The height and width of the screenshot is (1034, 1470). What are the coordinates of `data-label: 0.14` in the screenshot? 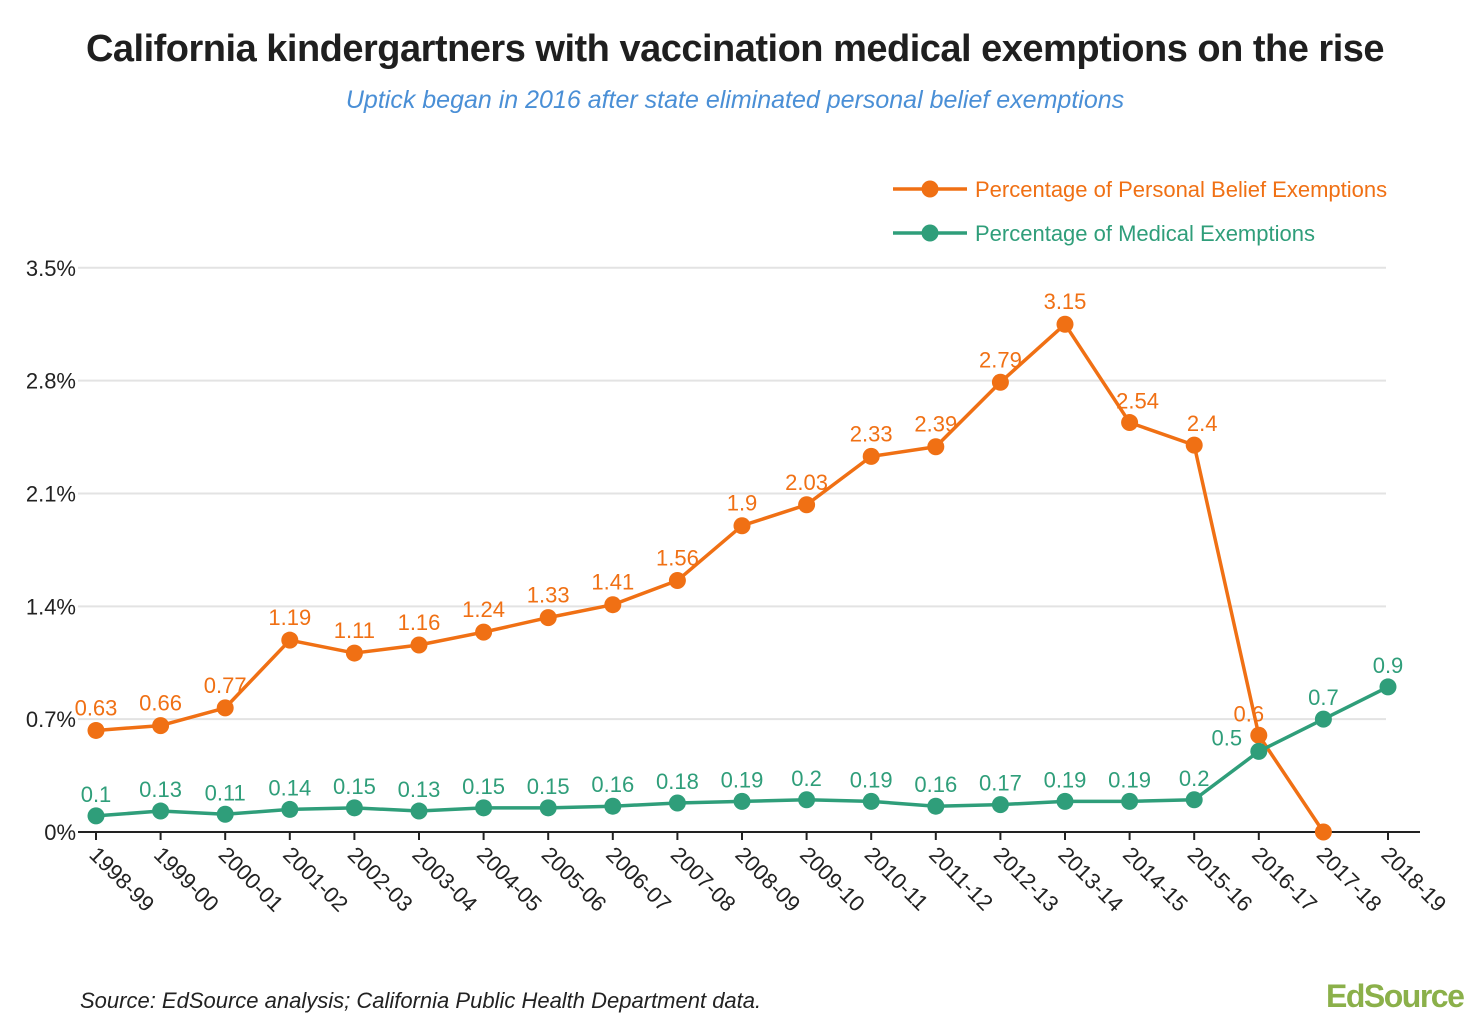 It's located at (289, 787).